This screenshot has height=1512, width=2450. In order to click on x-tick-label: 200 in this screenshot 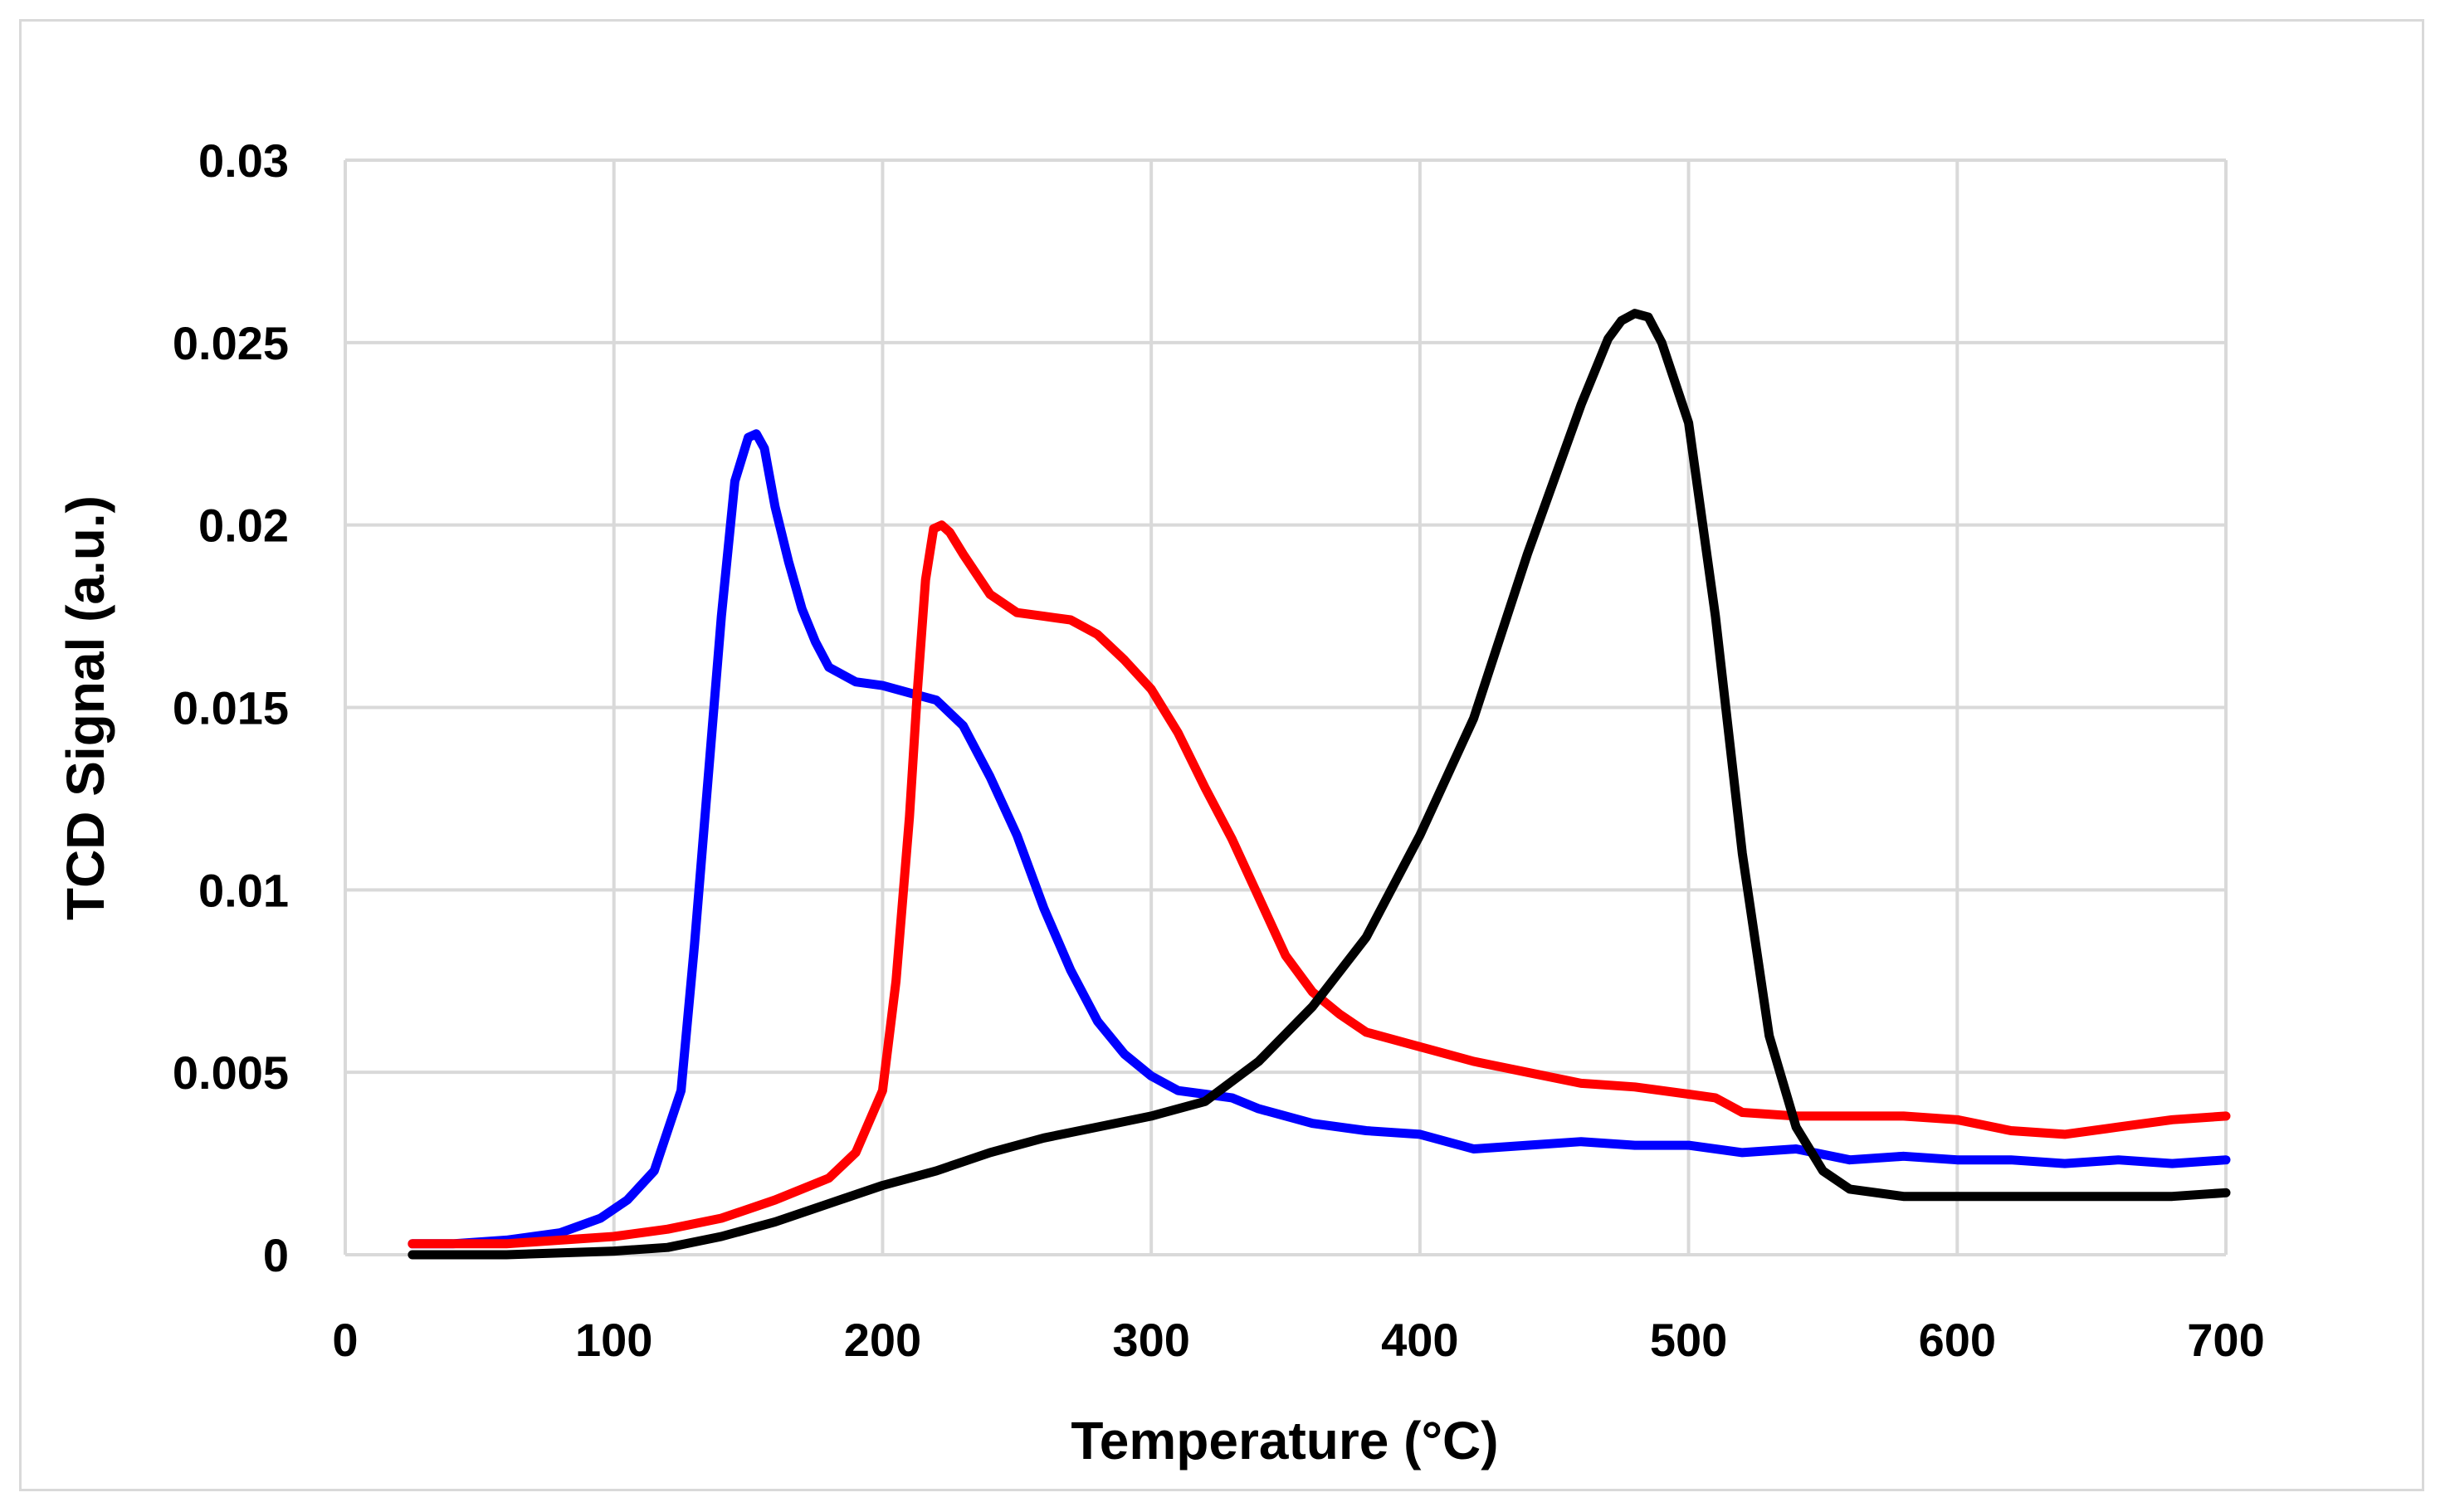, I will do `click(883, 1340)`.